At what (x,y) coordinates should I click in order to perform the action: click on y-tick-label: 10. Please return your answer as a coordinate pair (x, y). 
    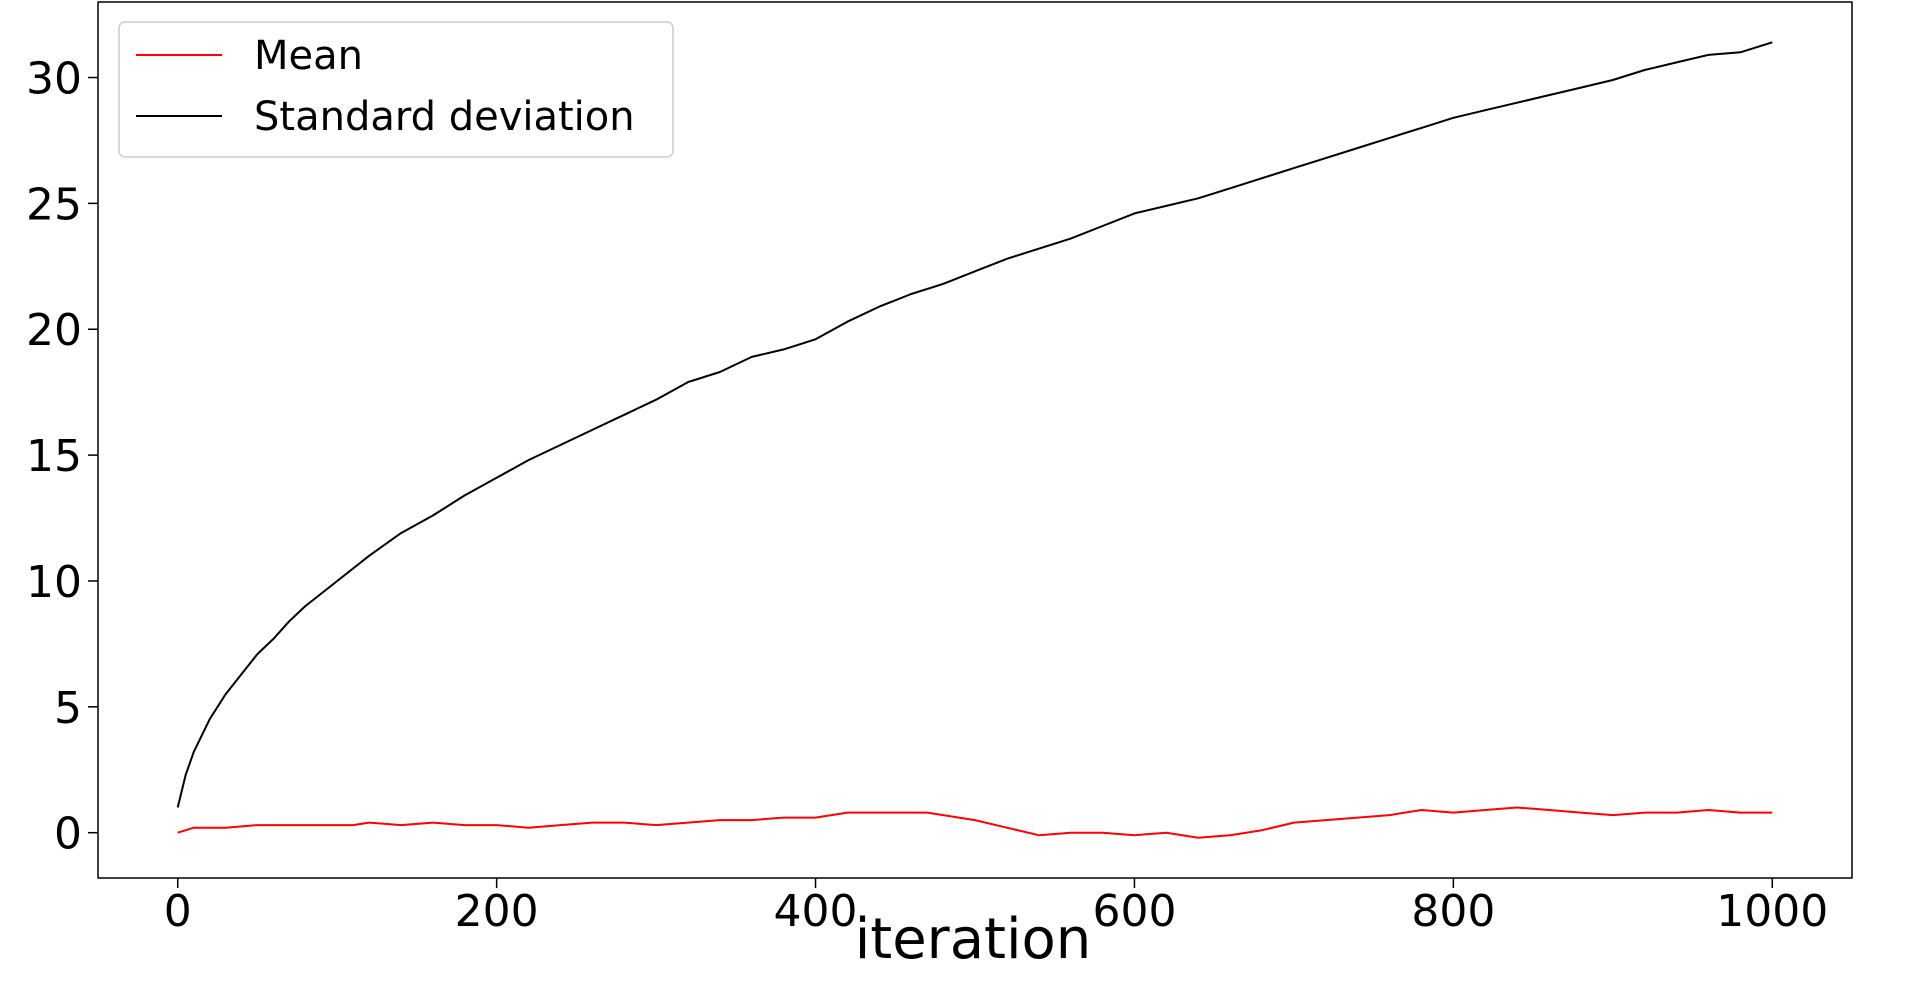
    Looking at the image, I should click on (54, 582).